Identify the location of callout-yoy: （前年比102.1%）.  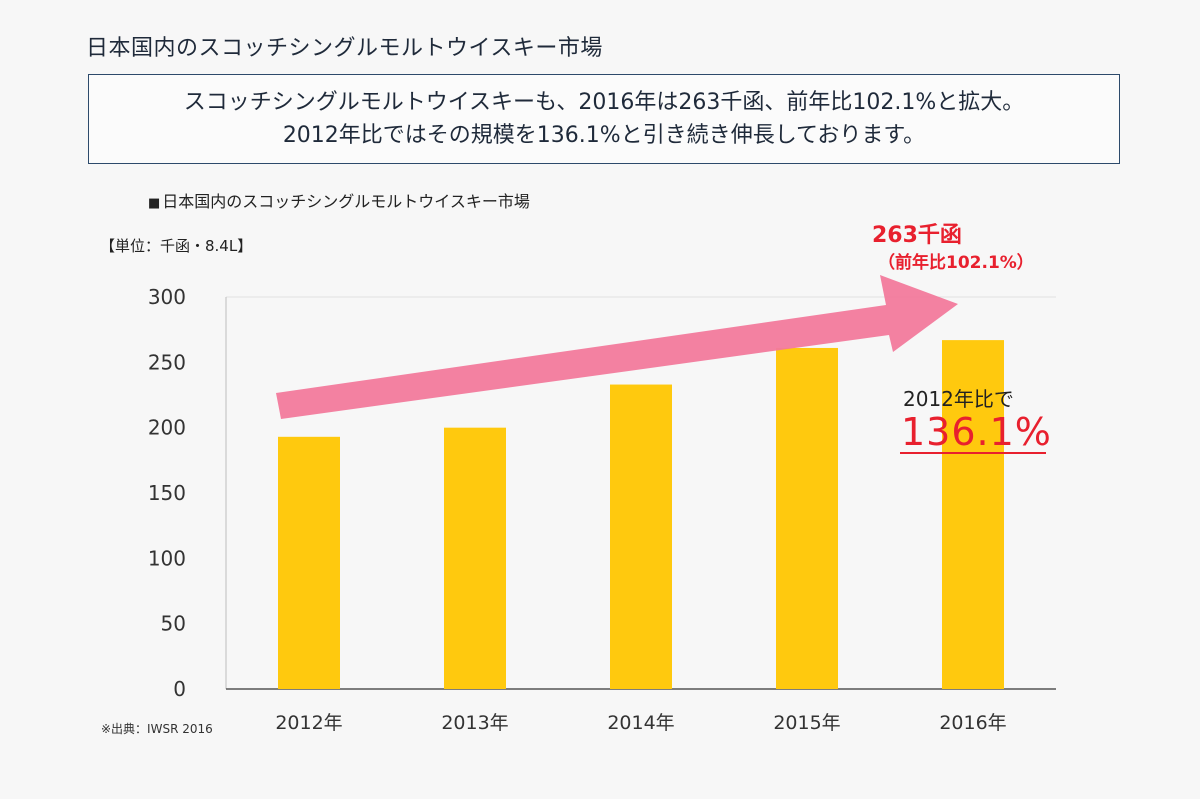
(956, 263).